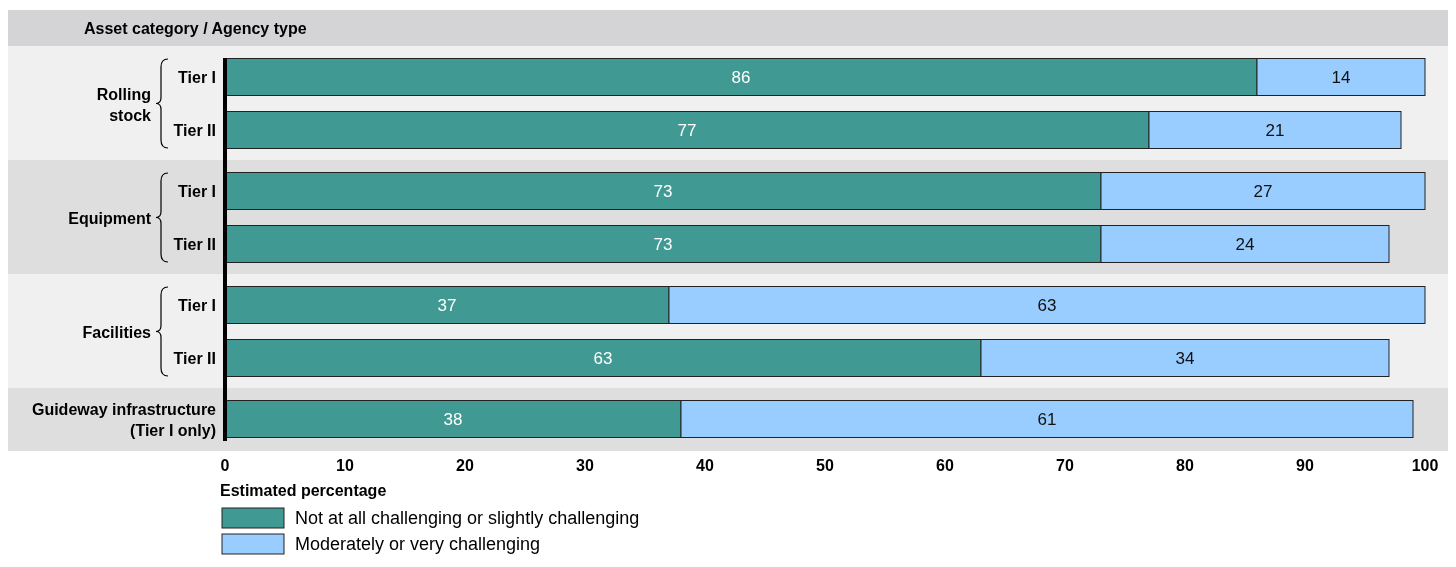 The width and height of the screenshot is (1456, 567). Describe the element at coordinates (1185, 358) in the screenshot. I see `data-label: 34` at that location.